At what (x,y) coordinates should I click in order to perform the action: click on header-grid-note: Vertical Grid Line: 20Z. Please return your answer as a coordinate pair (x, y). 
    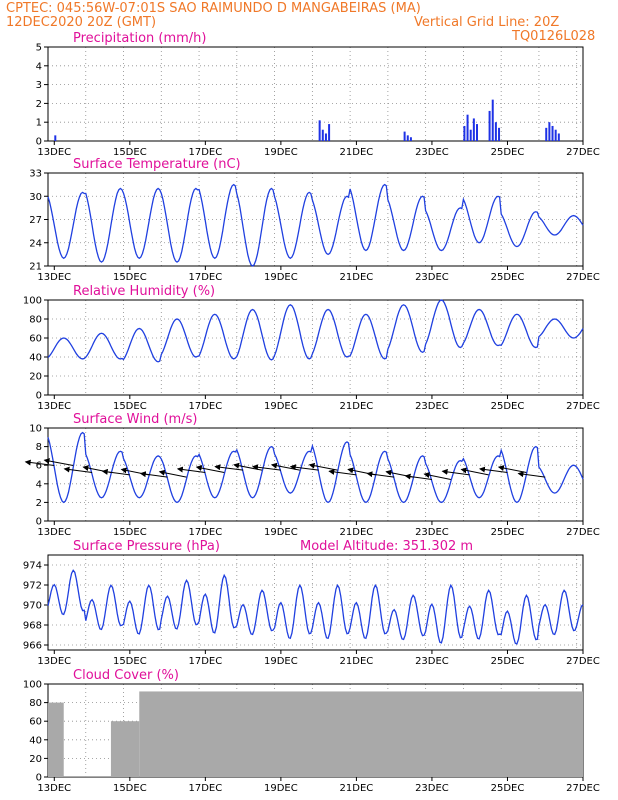
    Looking at the image, I should click on (486, 22).